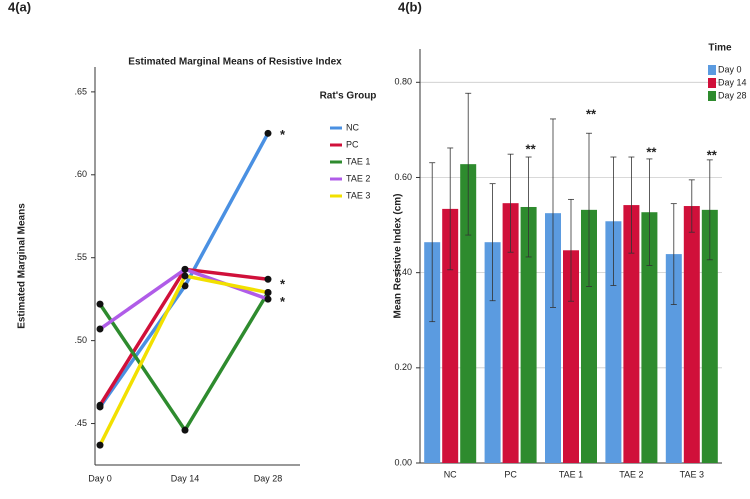  Describe the element at coordinates (730, 69) in the screenshot. I see `legend-label: Day 0` at that location.